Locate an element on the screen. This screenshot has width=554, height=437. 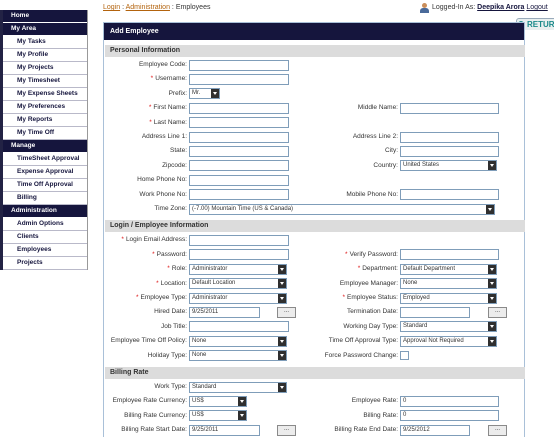
sidebar-header: My Area is located at coordinates (45, 29).